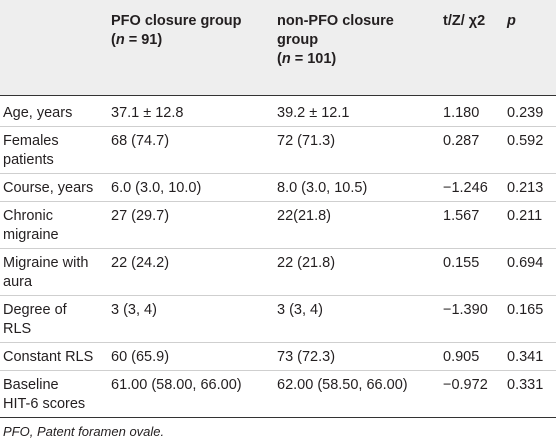  Describe the element at coordinates (120, 40) in the screenshot. I see `header-pfo-n-symbol: n` at that location.